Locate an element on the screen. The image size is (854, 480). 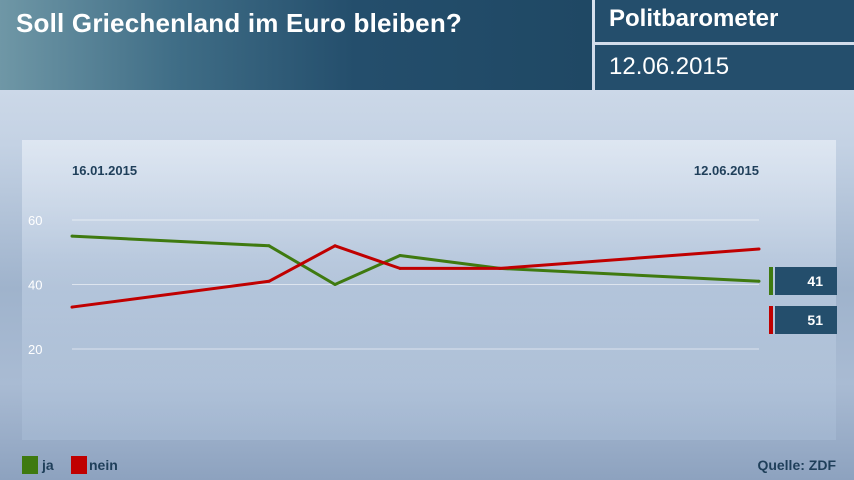
source-label: Quelle: ZDF is located at coordinates (796, 465).